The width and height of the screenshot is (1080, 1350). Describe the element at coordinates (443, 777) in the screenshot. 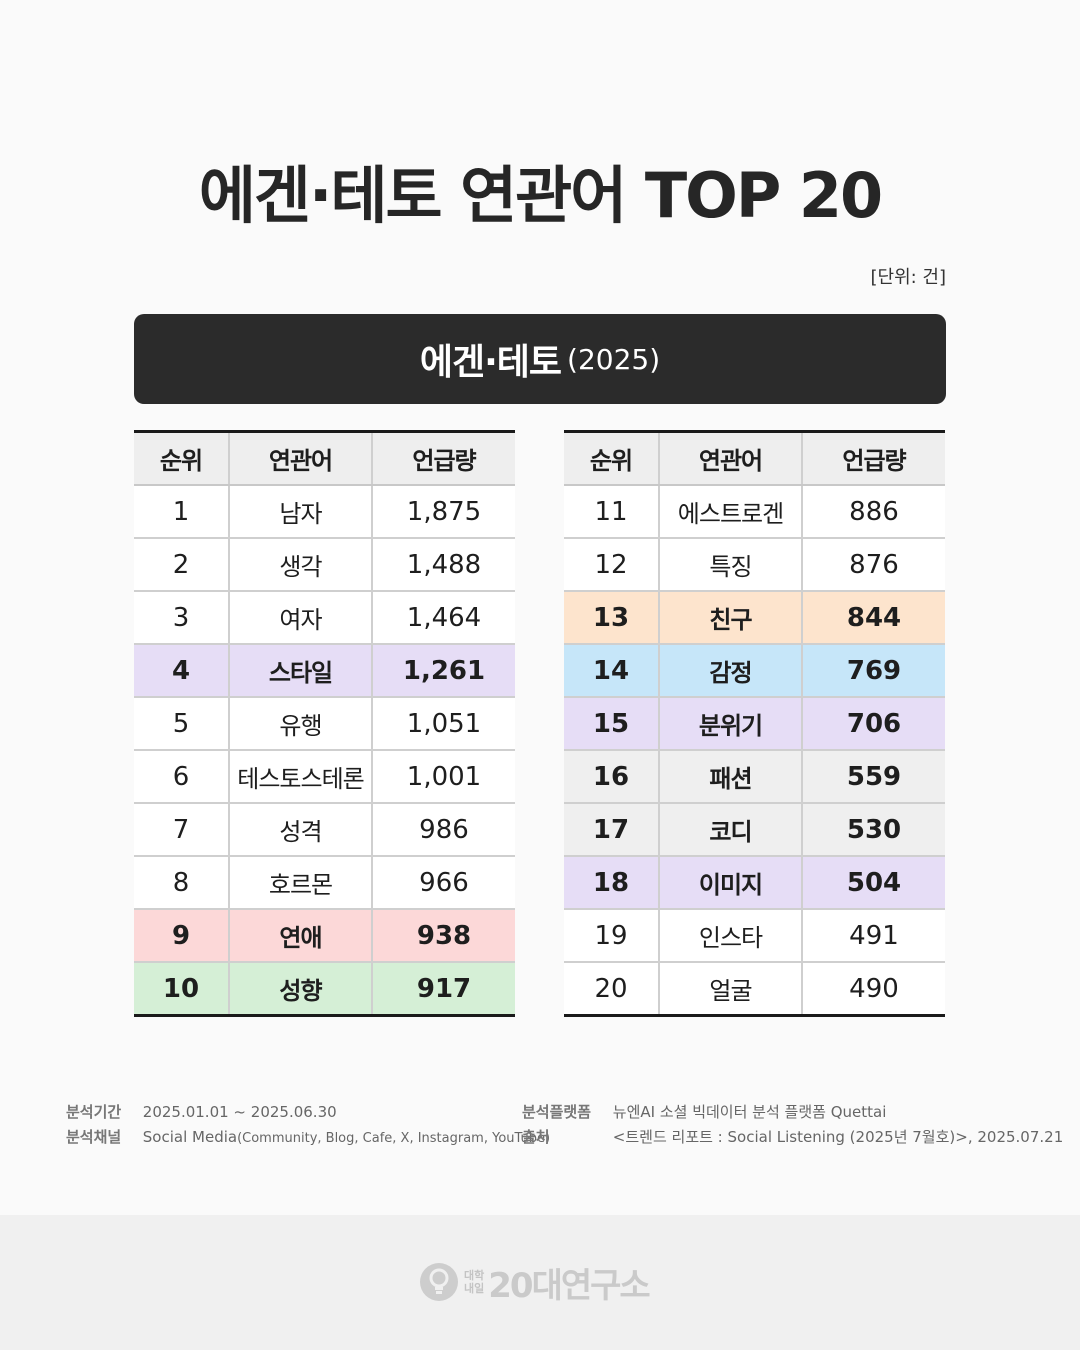

I see `count-cell: 1,001` at that location.